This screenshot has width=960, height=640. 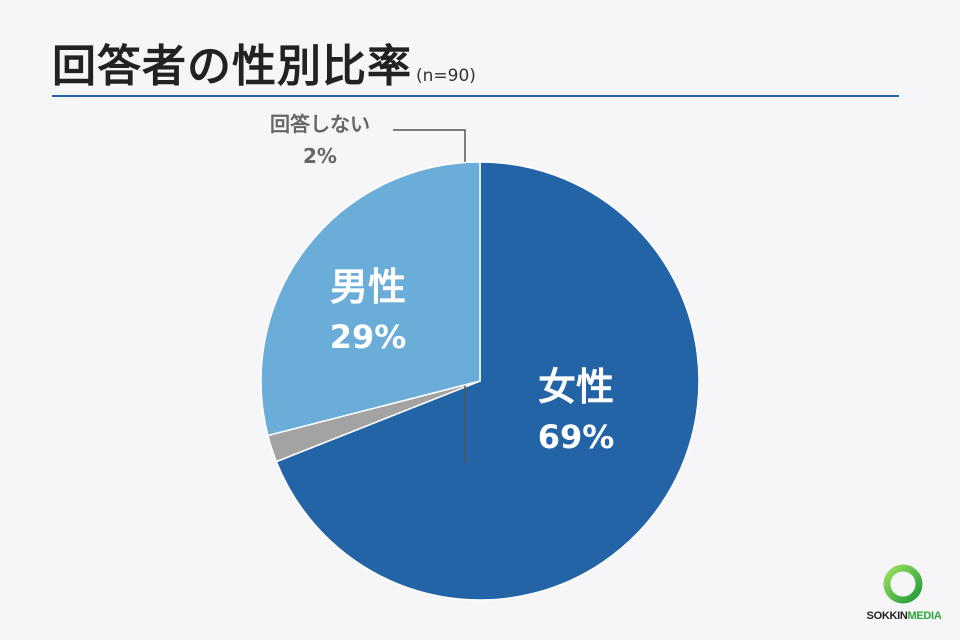 What do you see at coordinates (320, 124) in the screenshot?
I see `slice-label-1: 回答しない` at bounding box center [320, 124].